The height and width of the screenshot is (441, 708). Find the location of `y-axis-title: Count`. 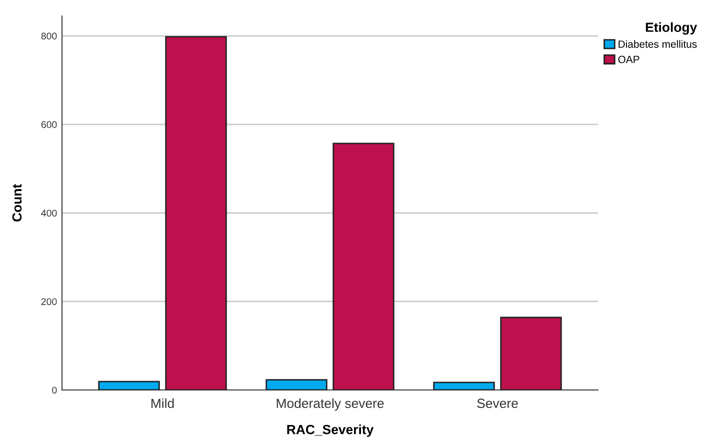

y-axis-title: Count is located at coordinates (17, 203).